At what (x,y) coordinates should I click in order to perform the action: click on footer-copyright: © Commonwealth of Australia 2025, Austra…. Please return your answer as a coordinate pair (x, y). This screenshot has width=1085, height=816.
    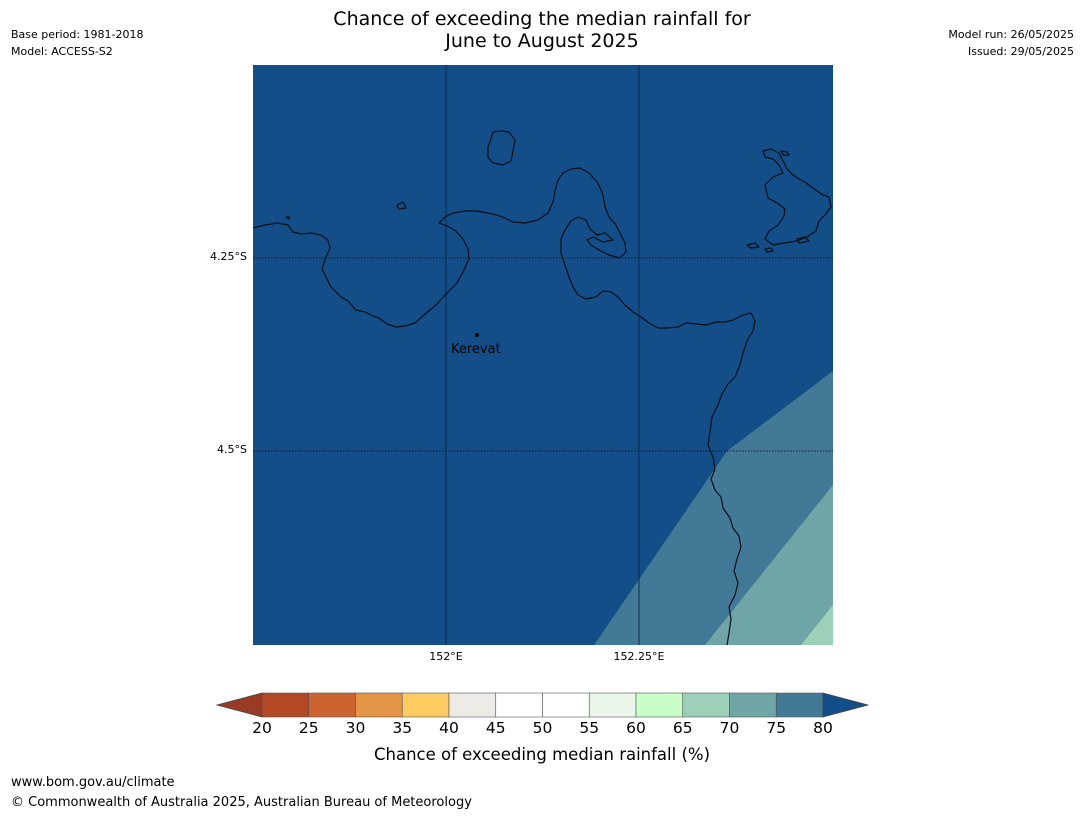
    Looking at the image, I should click on (241, 802).